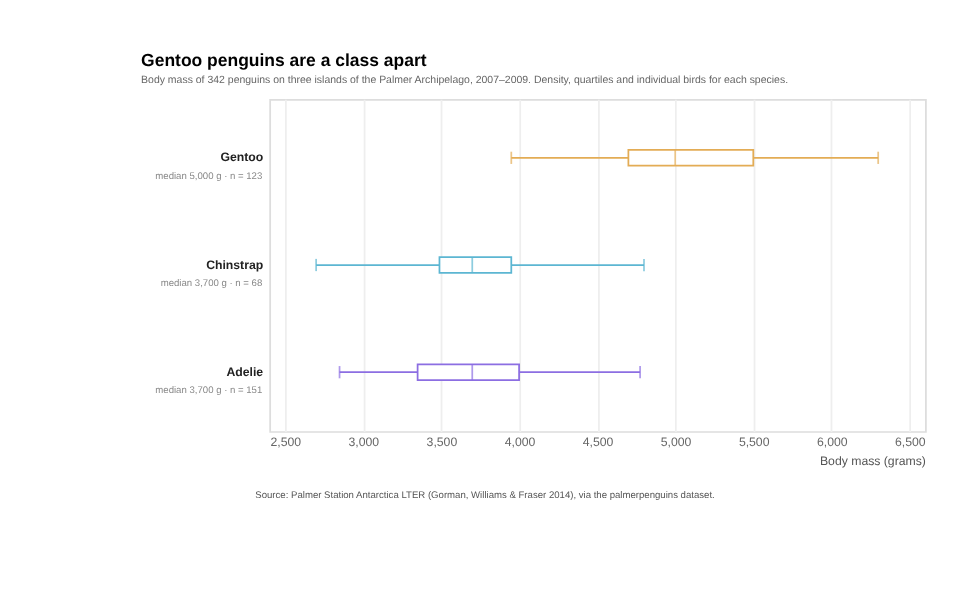 This screenshot has height=600, width=960. What do you see at coordinates (284, 59) in the screenshot?
I see `chart-title: Gentoo penguins are a class apart` at bounding box center [284, 59].